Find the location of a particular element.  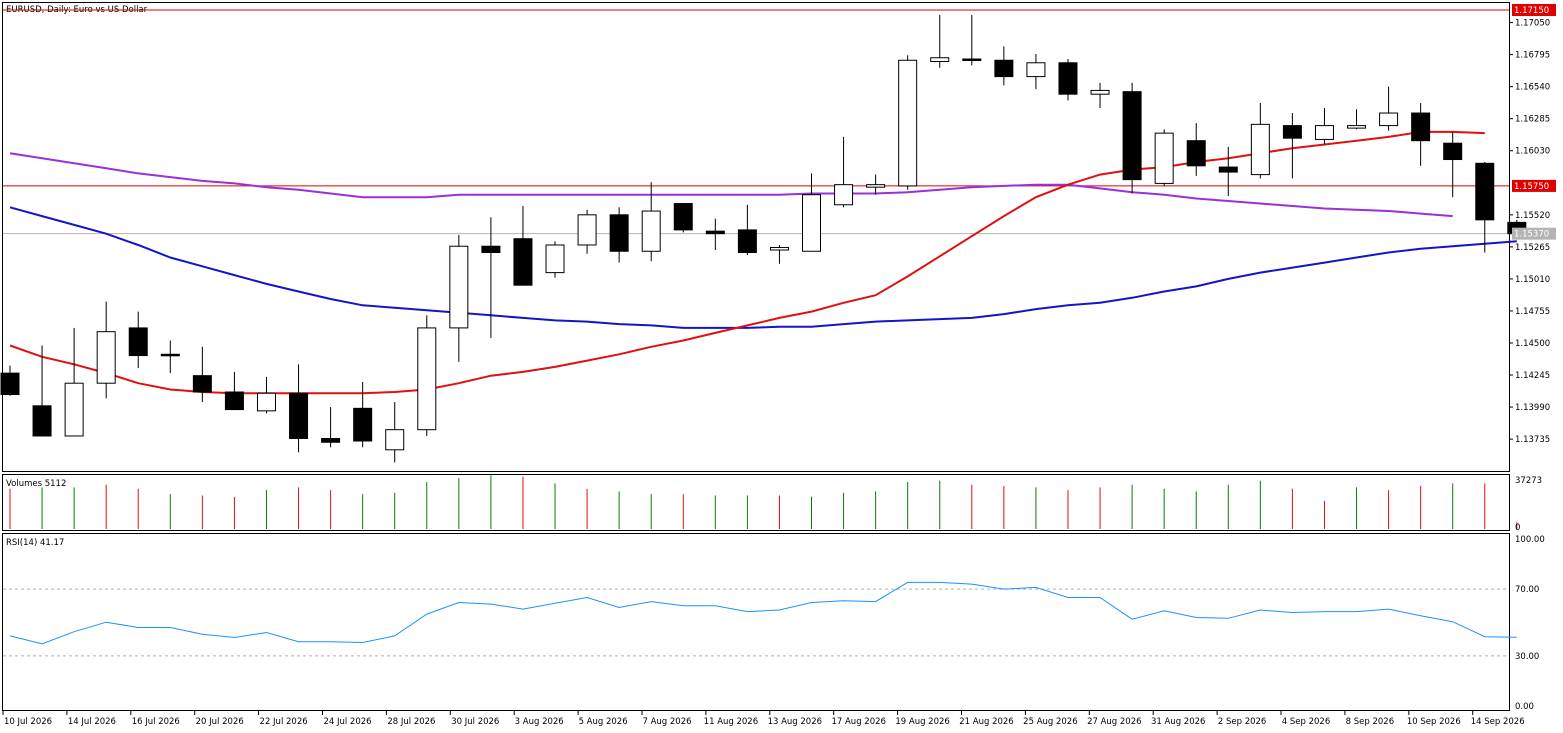

time-tick-label: 17 Aug 2026 is located at coordinates (858, 722).